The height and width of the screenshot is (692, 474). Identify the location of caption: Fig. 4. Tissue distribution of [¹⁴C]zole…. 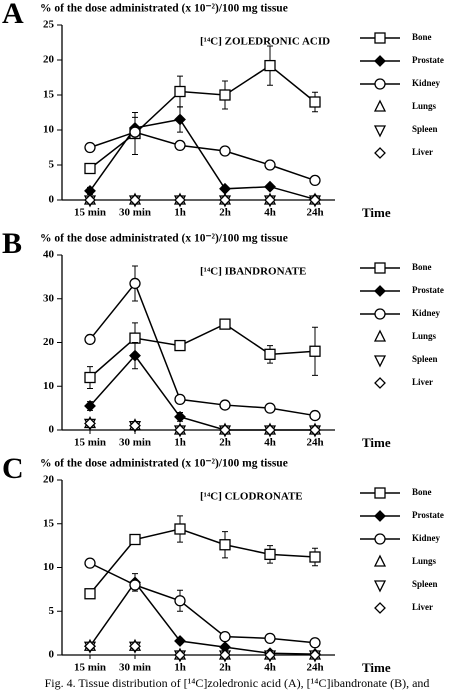
(237, 683).